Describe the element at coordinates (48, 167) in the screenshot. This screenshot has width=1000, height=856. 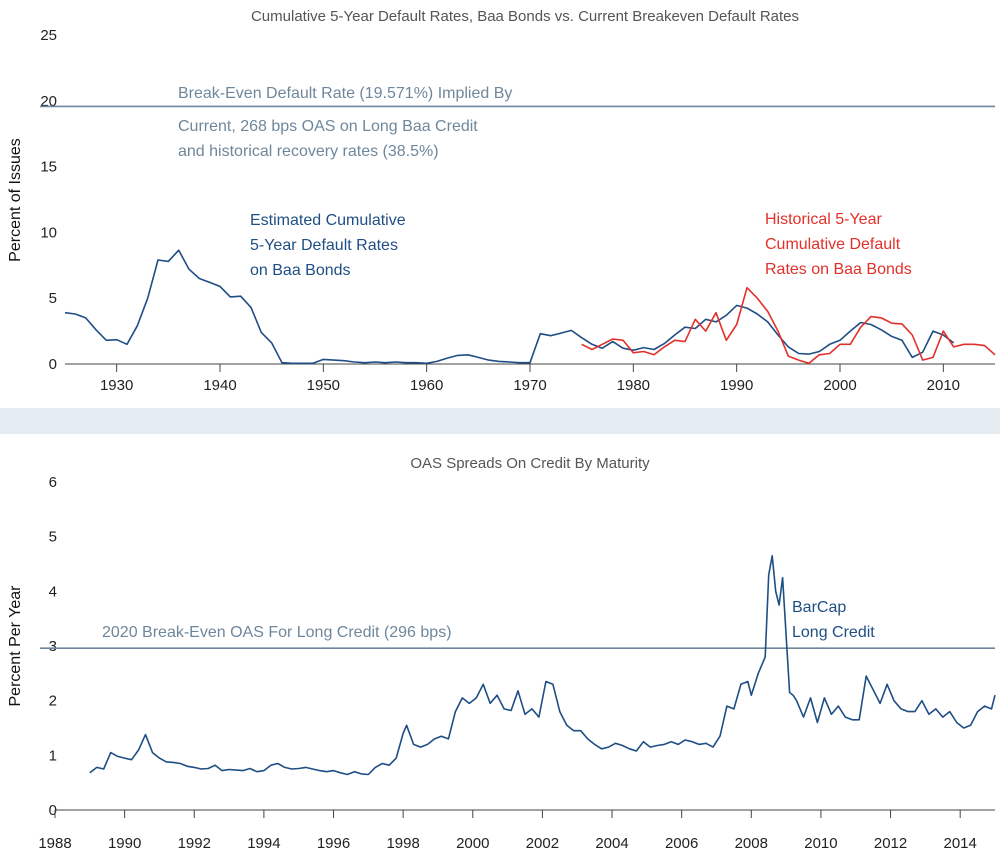
I see `y-tick-label: 15` at that location.